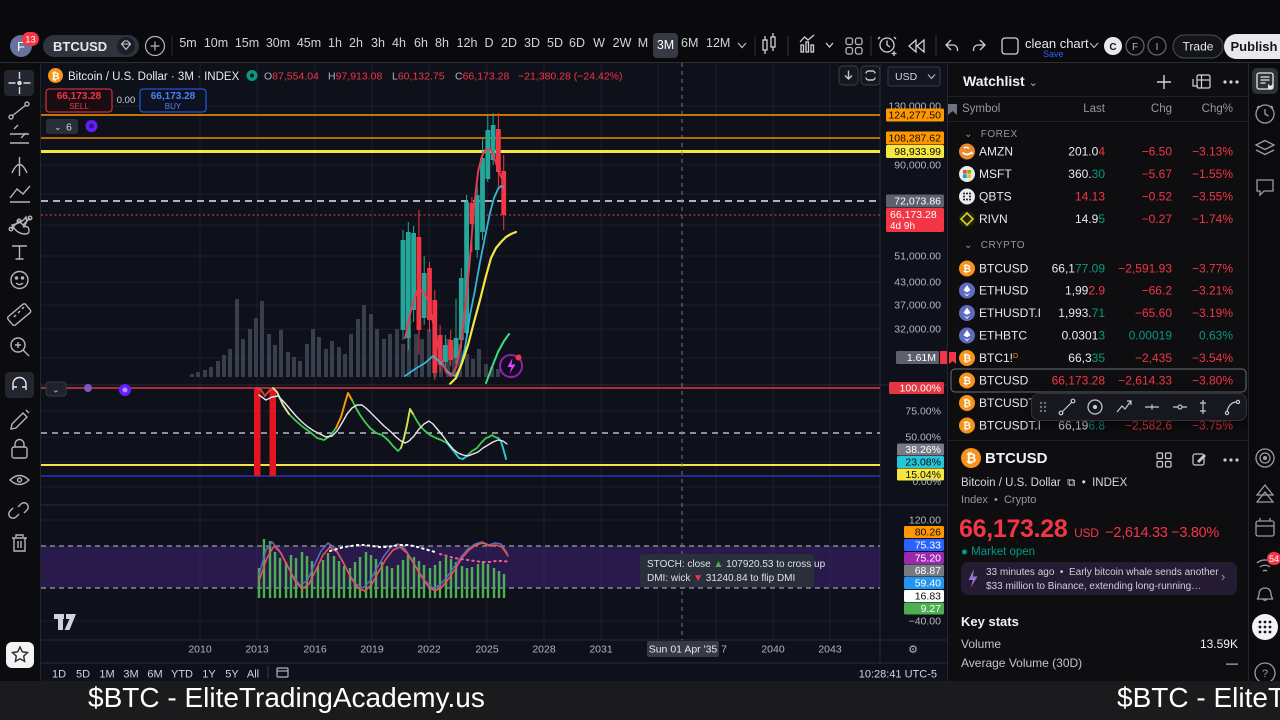 The width and height of the screenshot is (1280, 720). What do you see at coordinates (21, 46) in the screenshot?
I see `svg-text: F` at bounding box center [21, 46].